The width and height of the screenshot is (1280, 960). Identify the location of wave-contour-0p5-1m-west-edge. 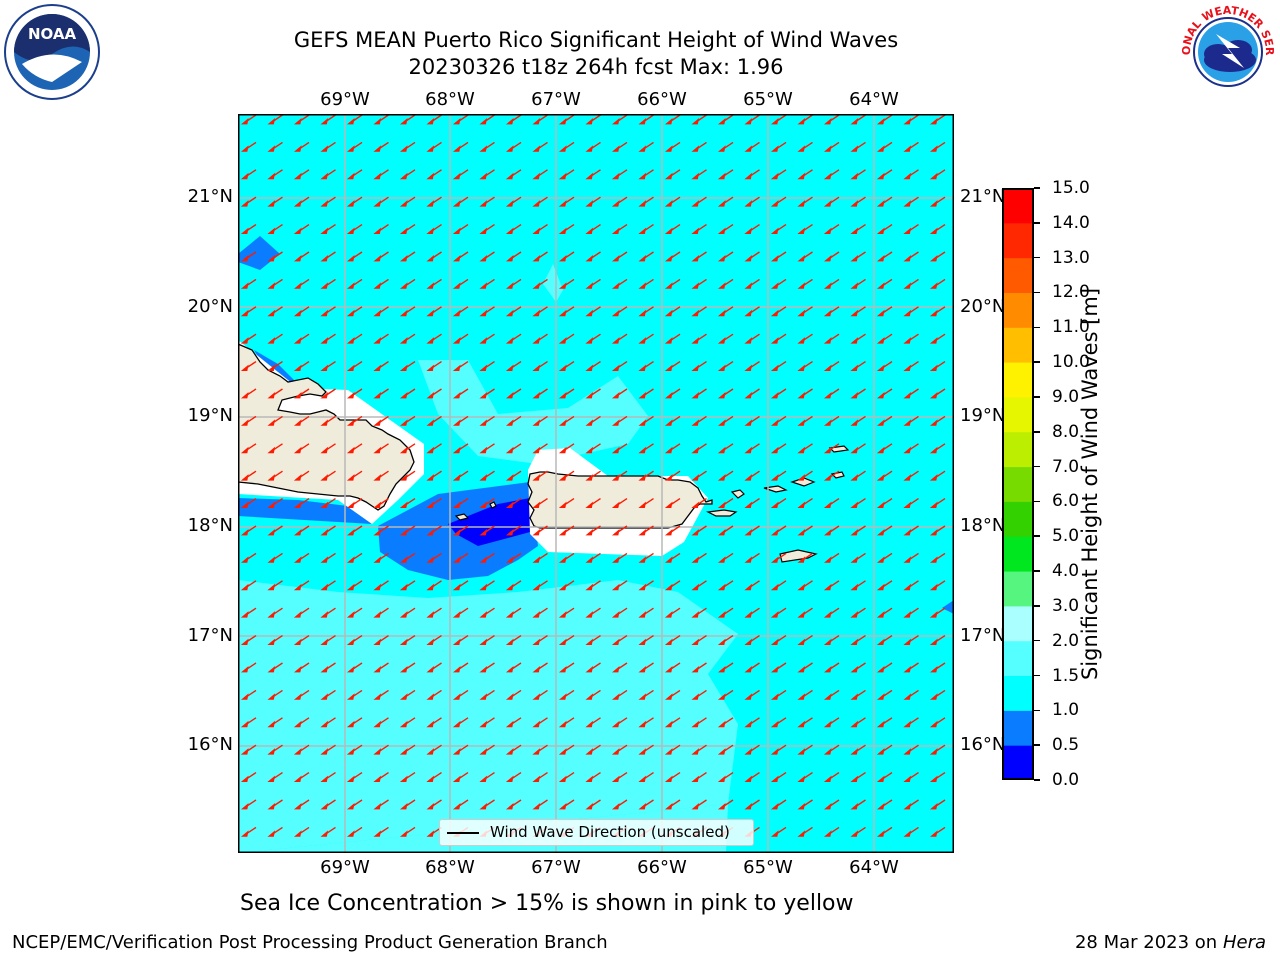
(259, 253).